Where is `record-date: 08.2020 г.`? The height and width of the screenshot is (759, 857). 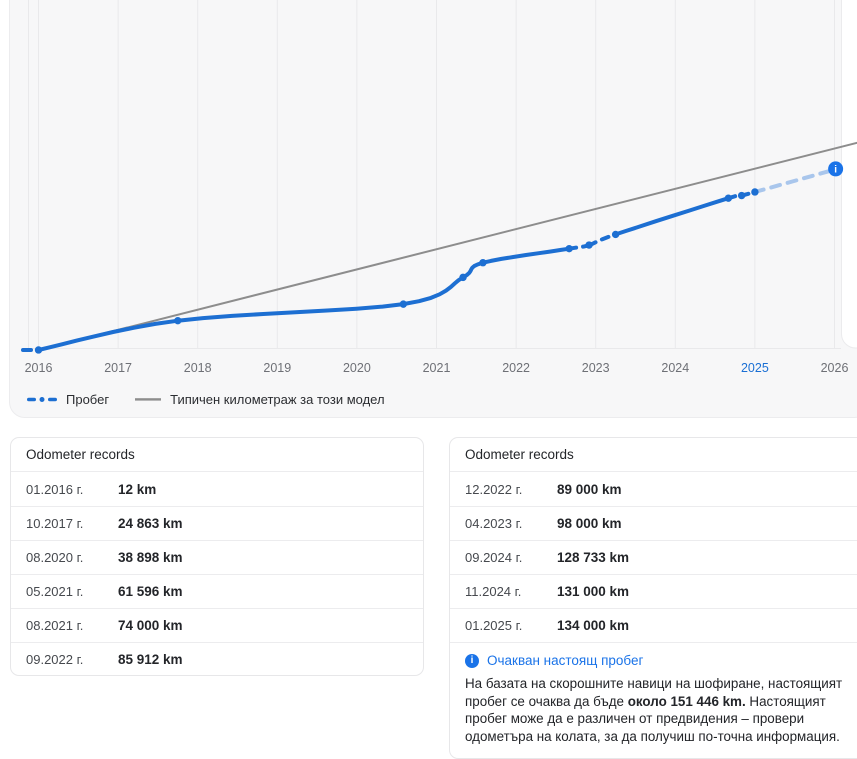
record-date: 08.2020 г. is located at coordinates (64, 557).